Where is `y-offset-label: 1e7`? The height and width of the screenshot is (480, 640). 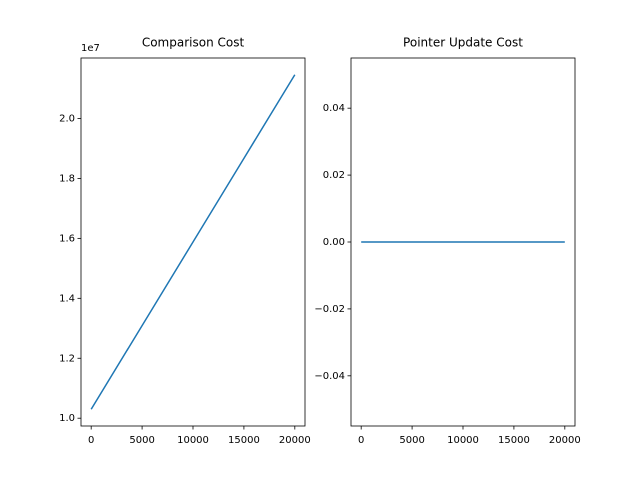
y-offset-label: 1e7 is located at coordinates (90, 48).